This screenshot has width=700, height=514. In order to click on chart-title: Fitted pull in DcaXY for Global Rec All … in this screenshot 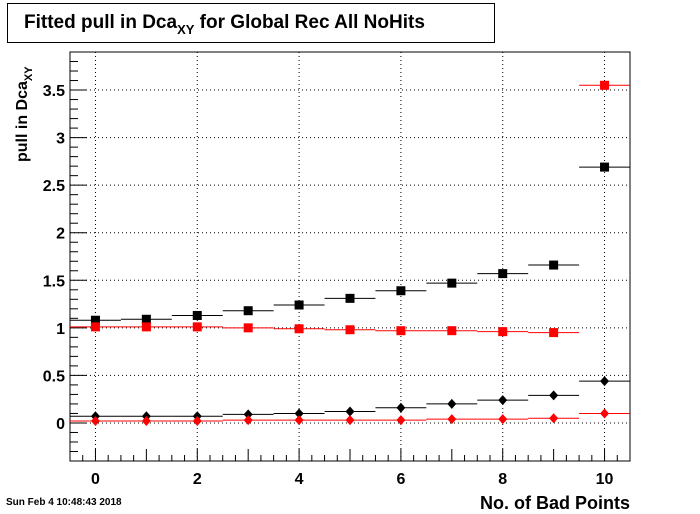, I will do `click(224, 24)`.